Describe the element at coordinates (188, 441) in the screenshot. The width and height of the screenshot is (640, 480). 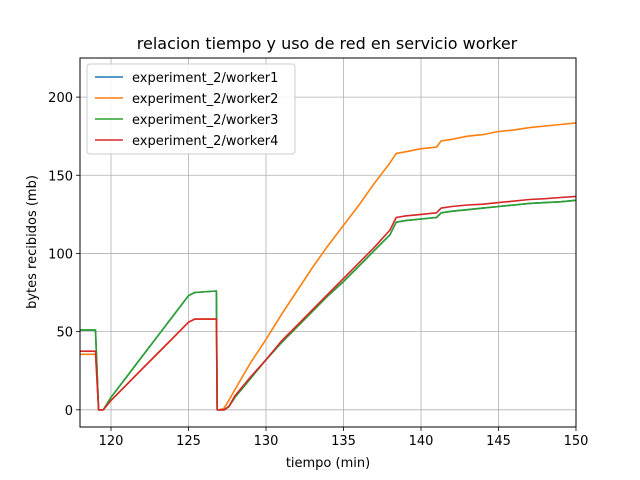
I see `x-tick-label: 125` at that location.